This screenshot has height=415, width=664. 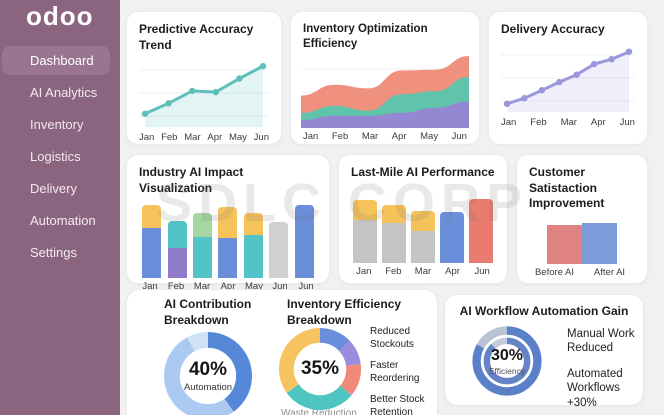 I want to click on sidebar-item-dashboard: Dashboard, so click(x=56, y=60).